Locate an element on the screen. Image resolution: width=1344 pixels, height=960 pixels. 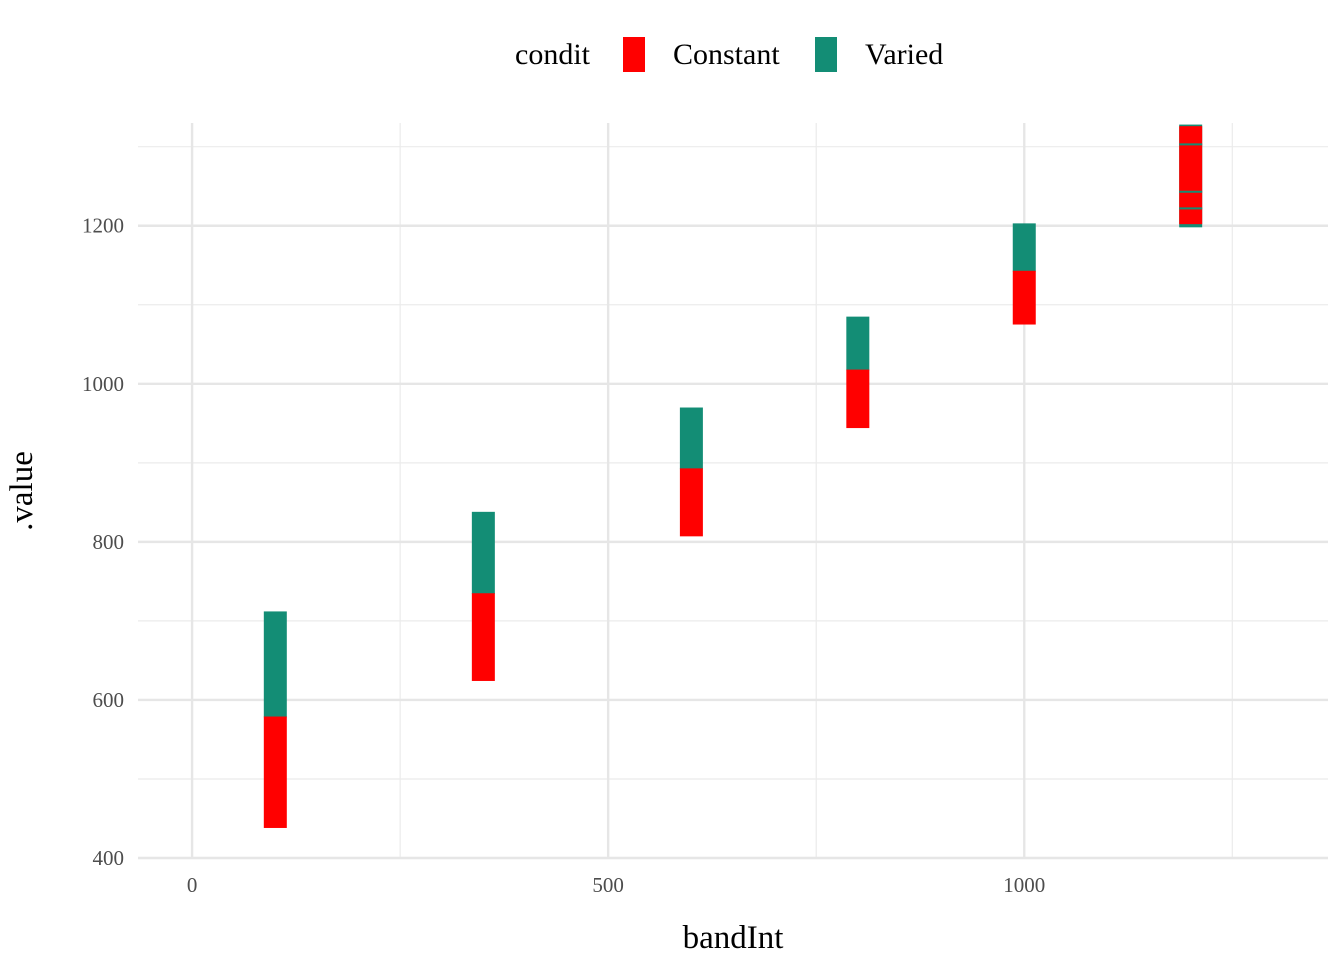
x-tick-label: 500 is located at coordinates (608, 885).